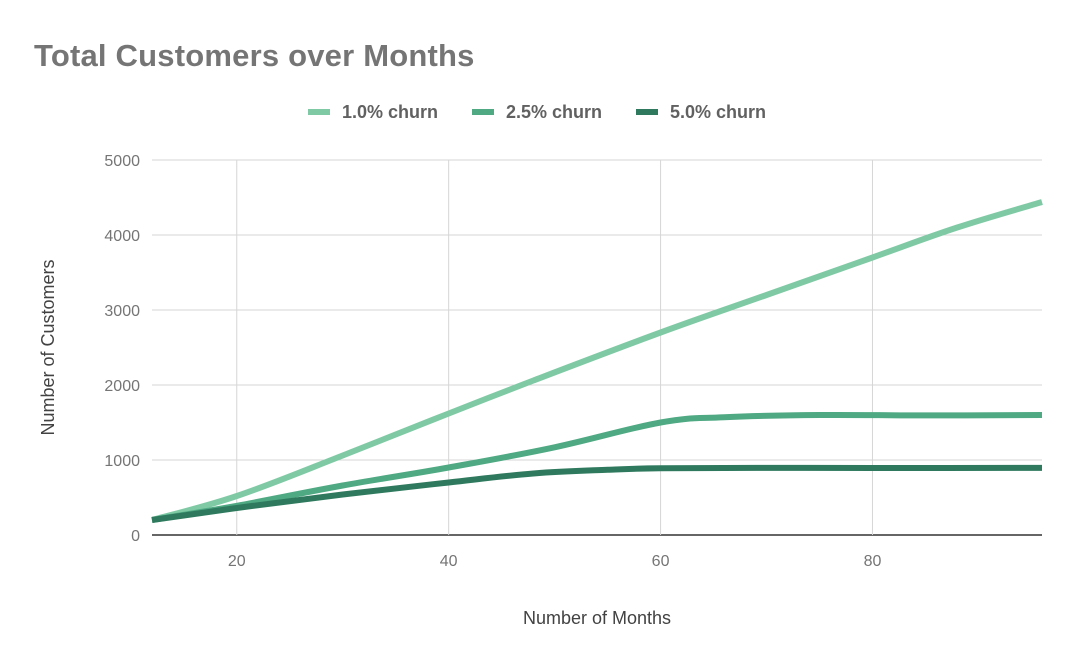 Image resolution: width=1075 pixels, height=666 pixels. I want to click on x-axis-ticks: 20 40 60 80, so click(555, 561).